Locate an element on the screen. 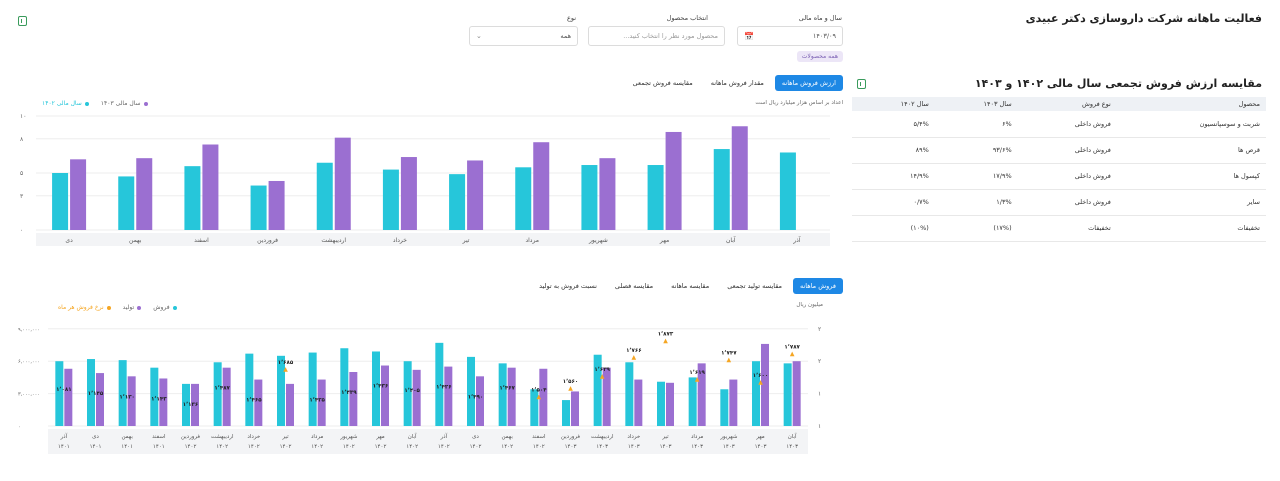 This screenshot has width=1280, height=481. year-month-field: ۱۴۰۳/۰۹ 📅 is located at coordinates (790, 36).